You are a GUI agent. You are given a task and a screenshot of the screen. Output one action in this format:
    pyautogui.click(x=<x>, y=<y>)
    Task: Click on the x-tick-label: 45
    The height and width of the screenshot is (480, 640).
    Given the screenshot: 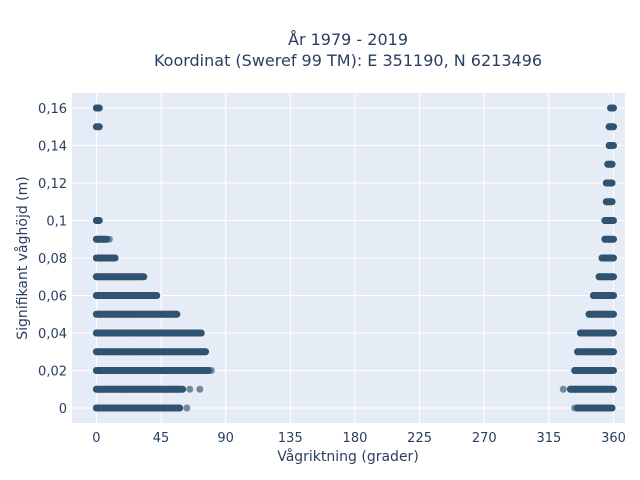 What is the action you would take?
    pyautogui.click(x=161, y=438)
    